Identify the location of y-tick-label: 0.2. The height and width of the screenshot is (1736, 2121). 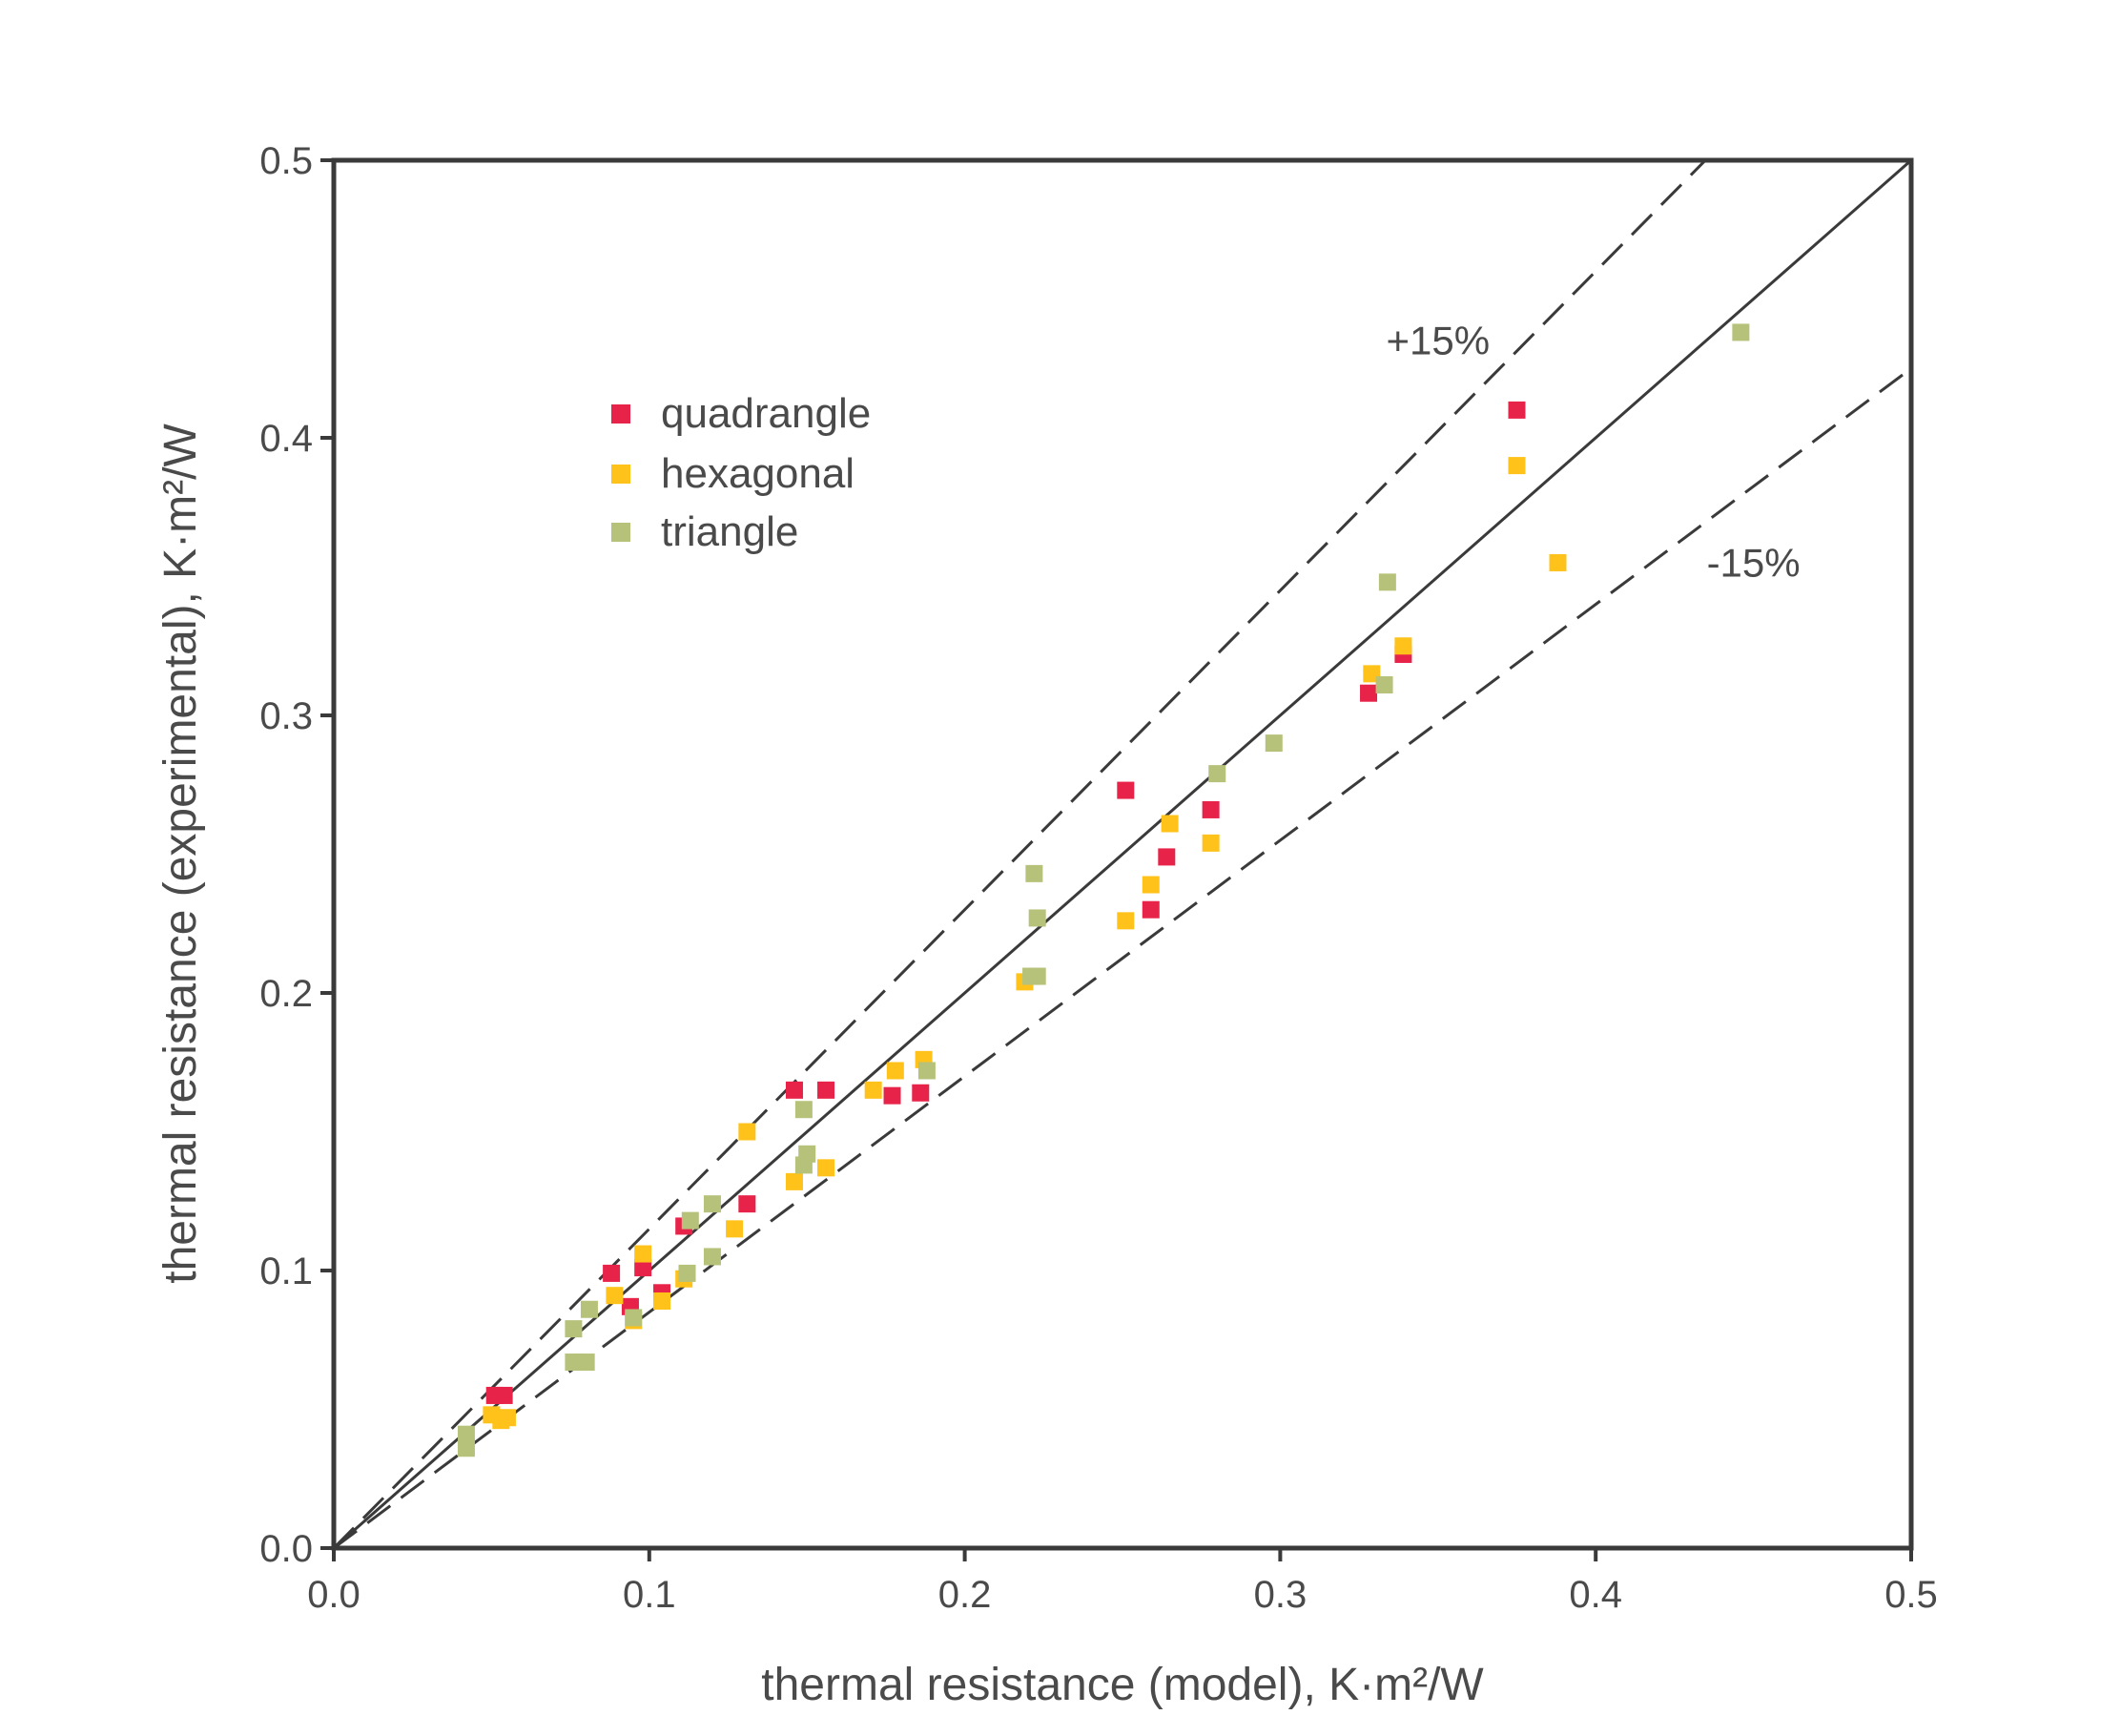
(286, 994).